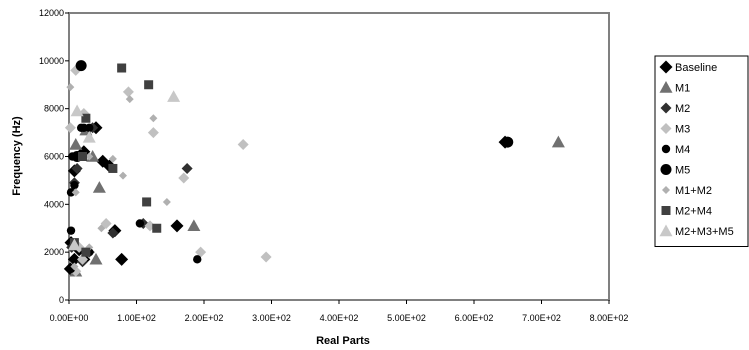  Describe the element at coordinates (124, 170) in the screenshot. I see `series-m2-m3-m5` at that location.